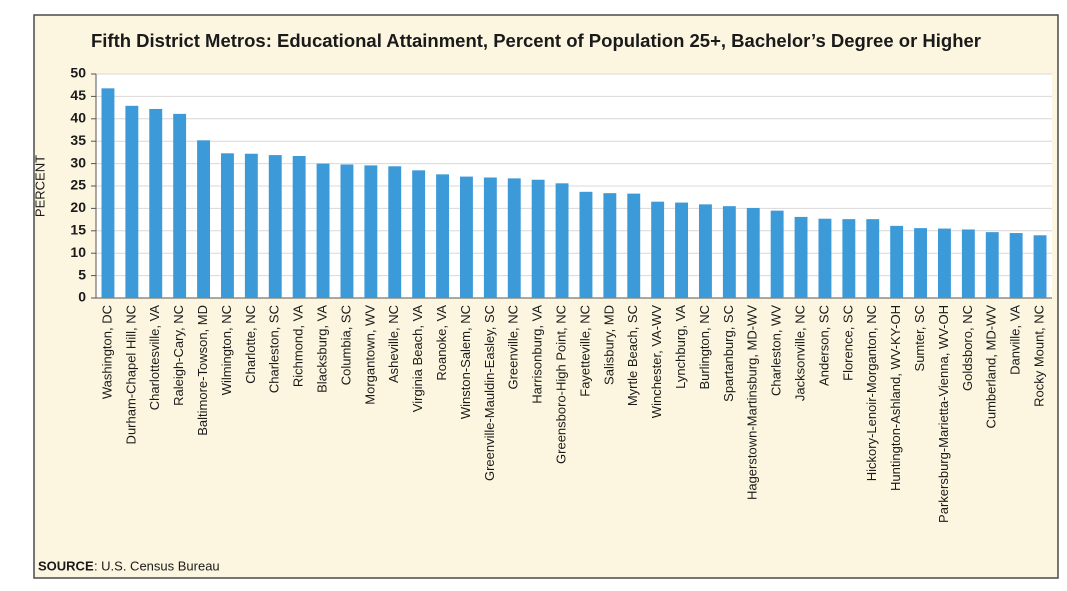  I want to click on x-tick-label: Columbia, SC, so click(345, 345).